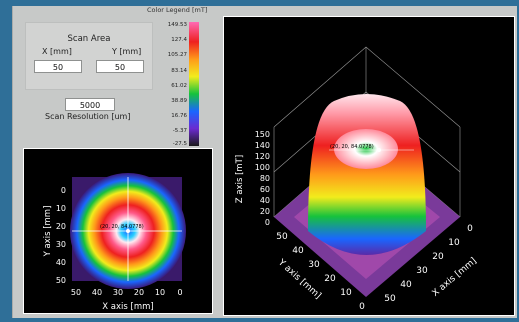 The image size is (519, 322). I want to click on surface-dome-top, so click(366, 149).